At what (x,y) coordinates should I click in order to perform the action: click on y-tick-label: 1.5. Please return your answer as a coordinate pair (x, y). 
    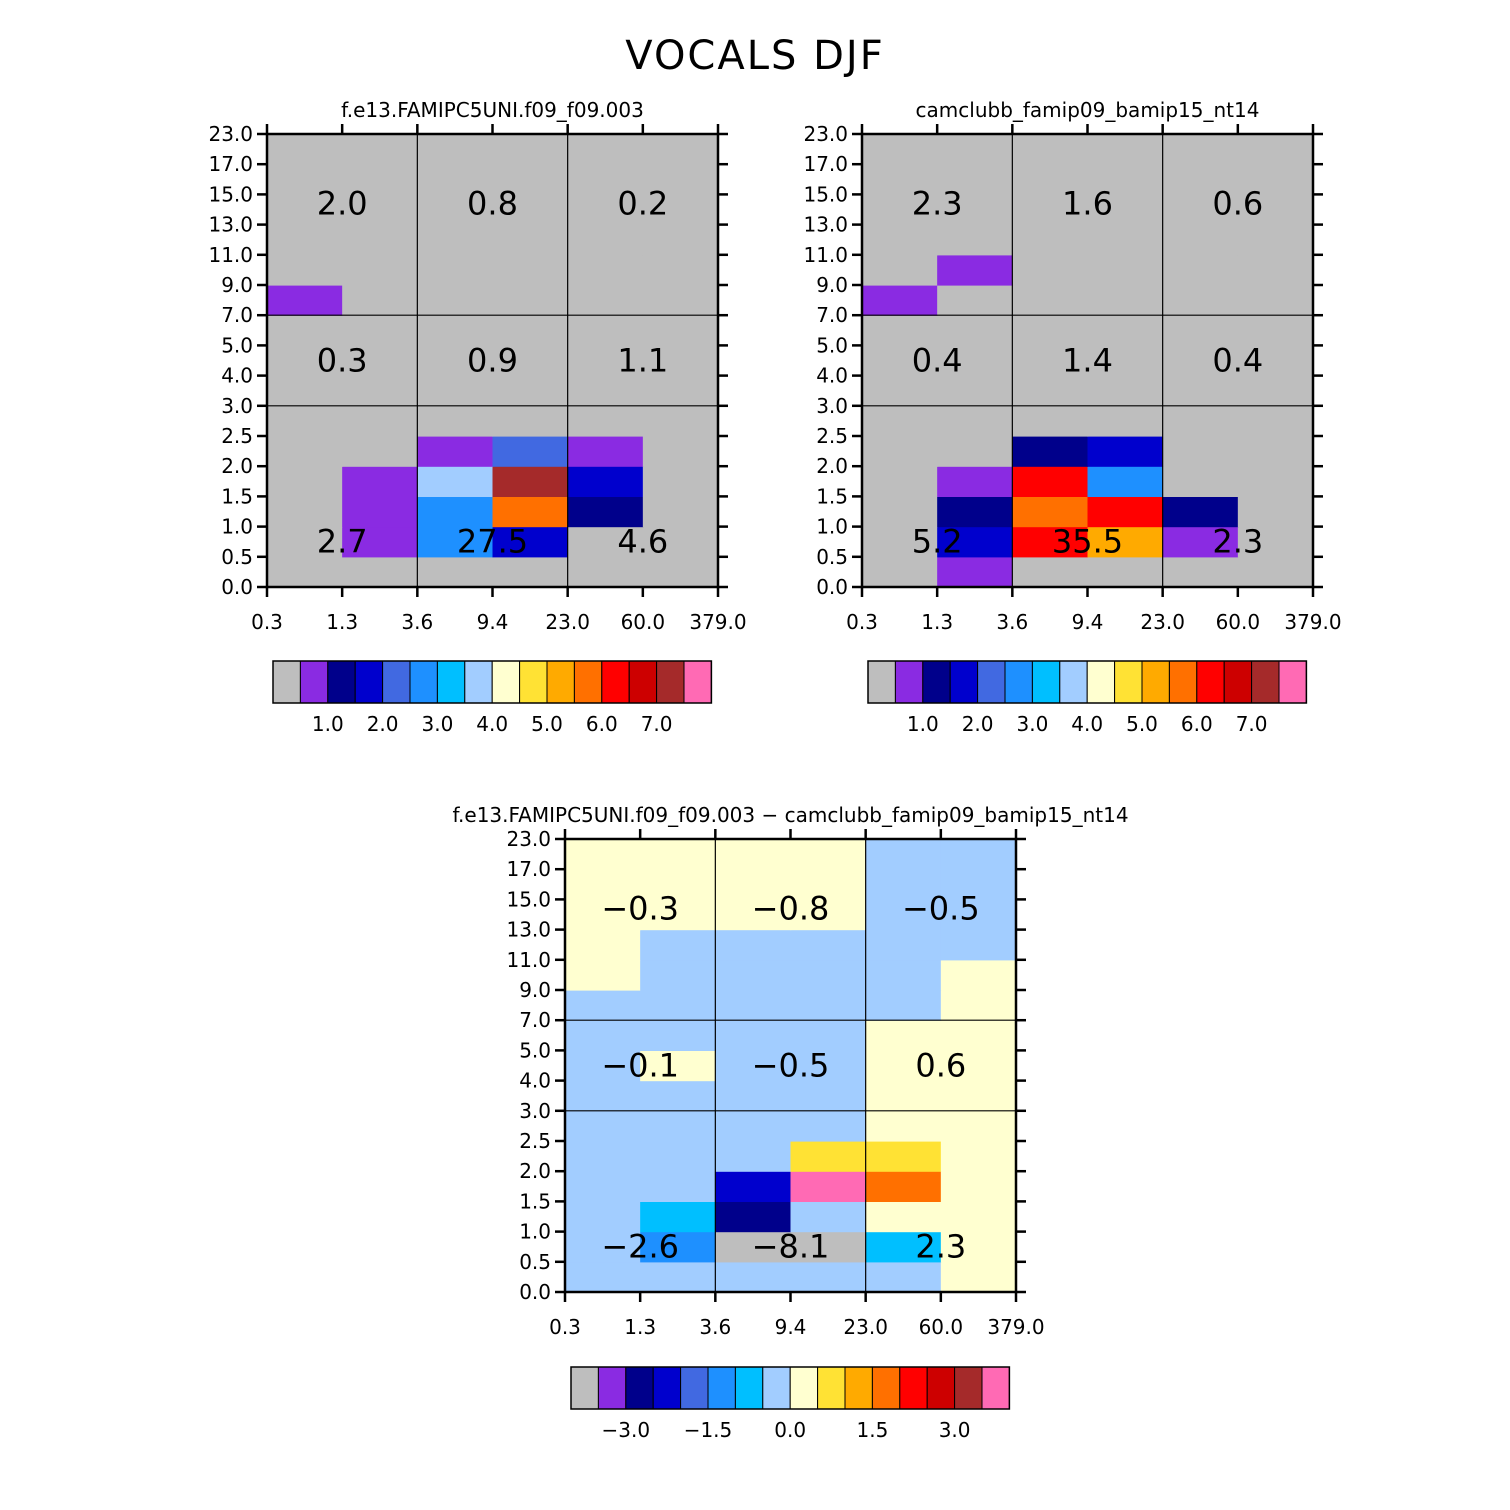
    Looking at the image, I should click on (237, 496).